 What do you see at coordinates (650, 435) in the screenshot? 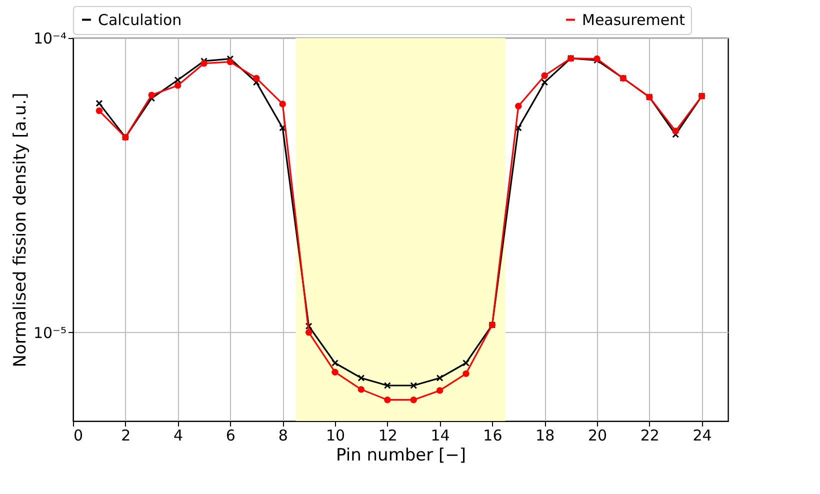
I see `x-tick-label: 22` at bounding box center [650, 435].